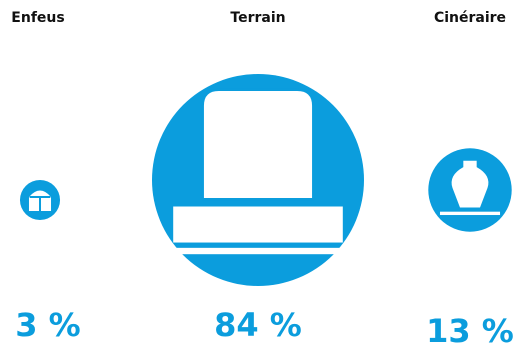 The width and height of the screenshot is (526, 363). Describe the element at coordinates (258, 251) in the screenshot. I see `tomb-slab-line` at that location.